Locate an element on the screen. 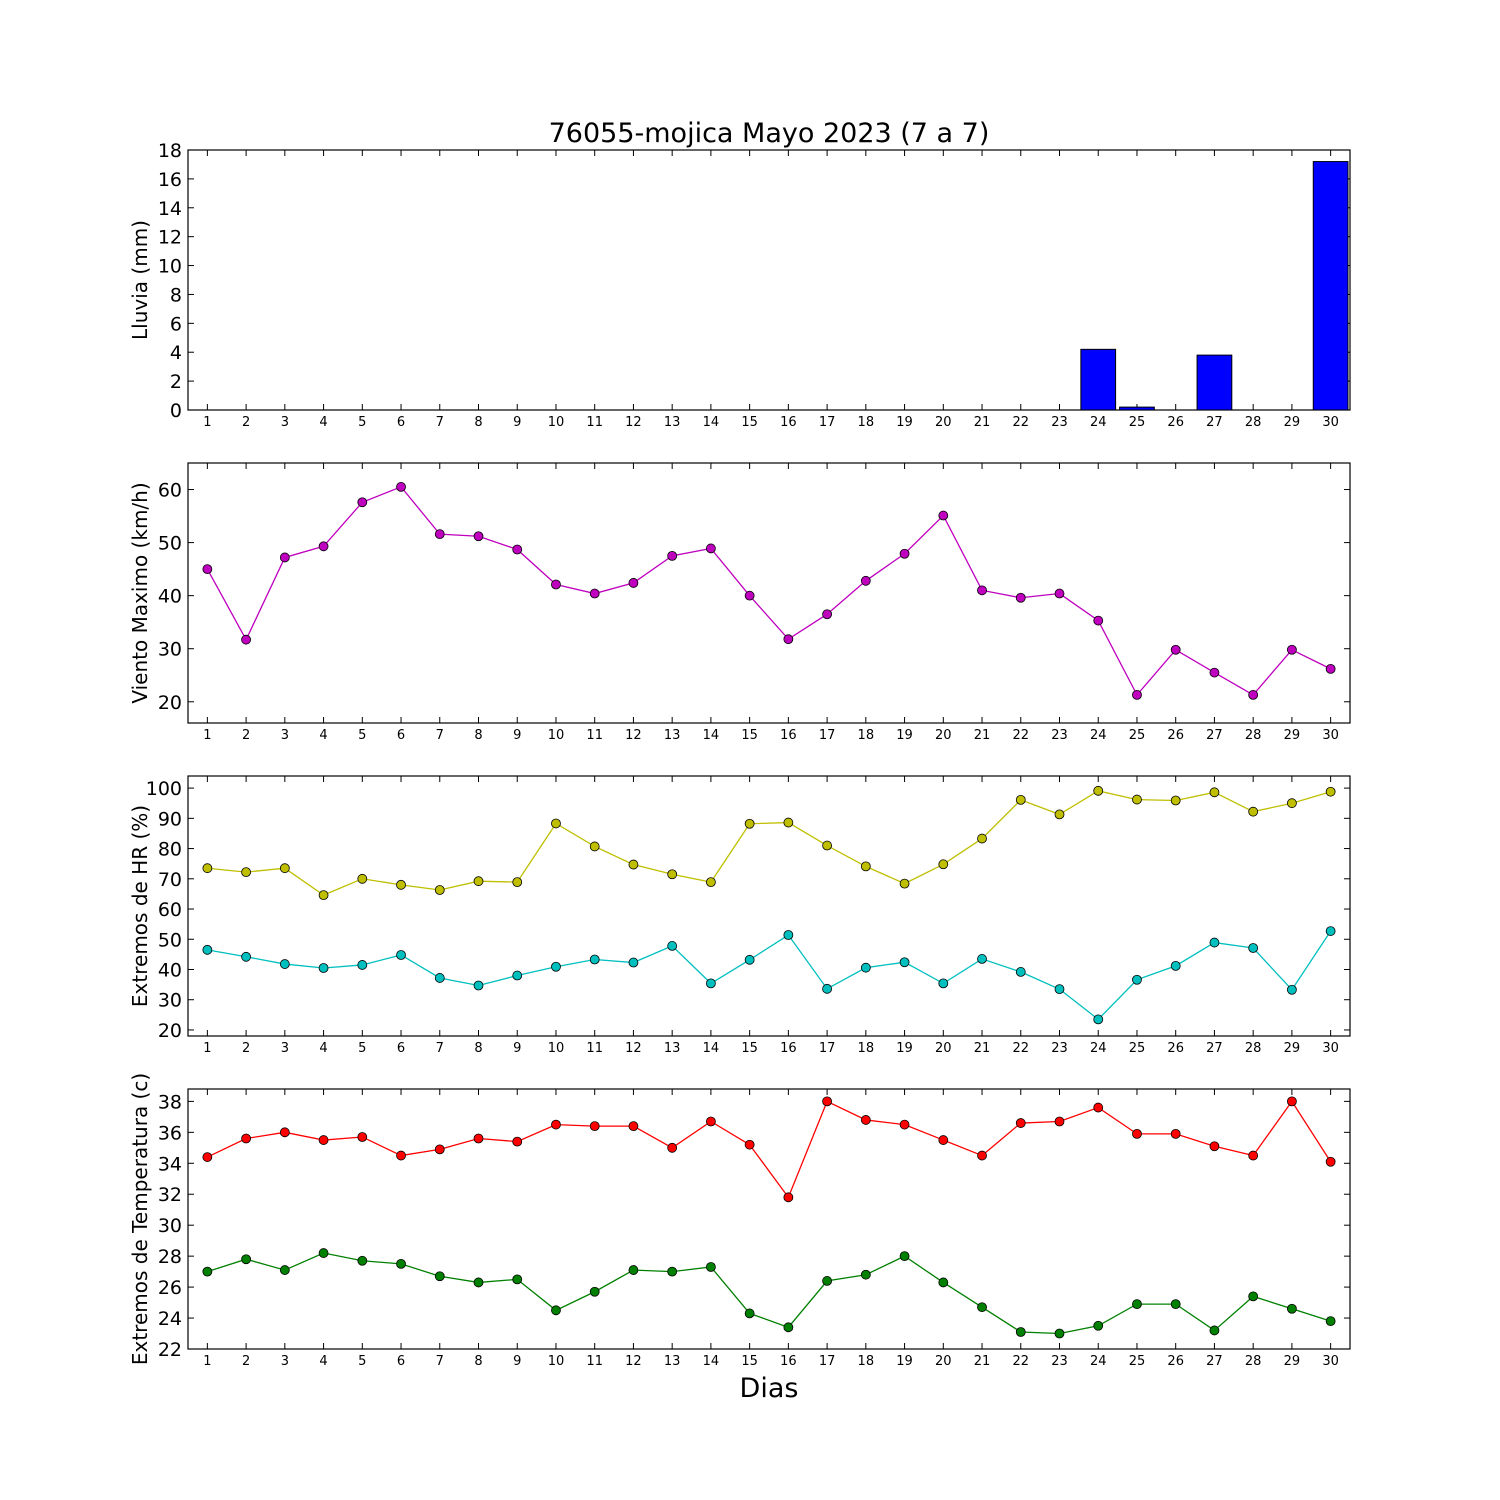  y-axis-label-lluvia: Lluvia (mm) is located at coordinates (140, 280).